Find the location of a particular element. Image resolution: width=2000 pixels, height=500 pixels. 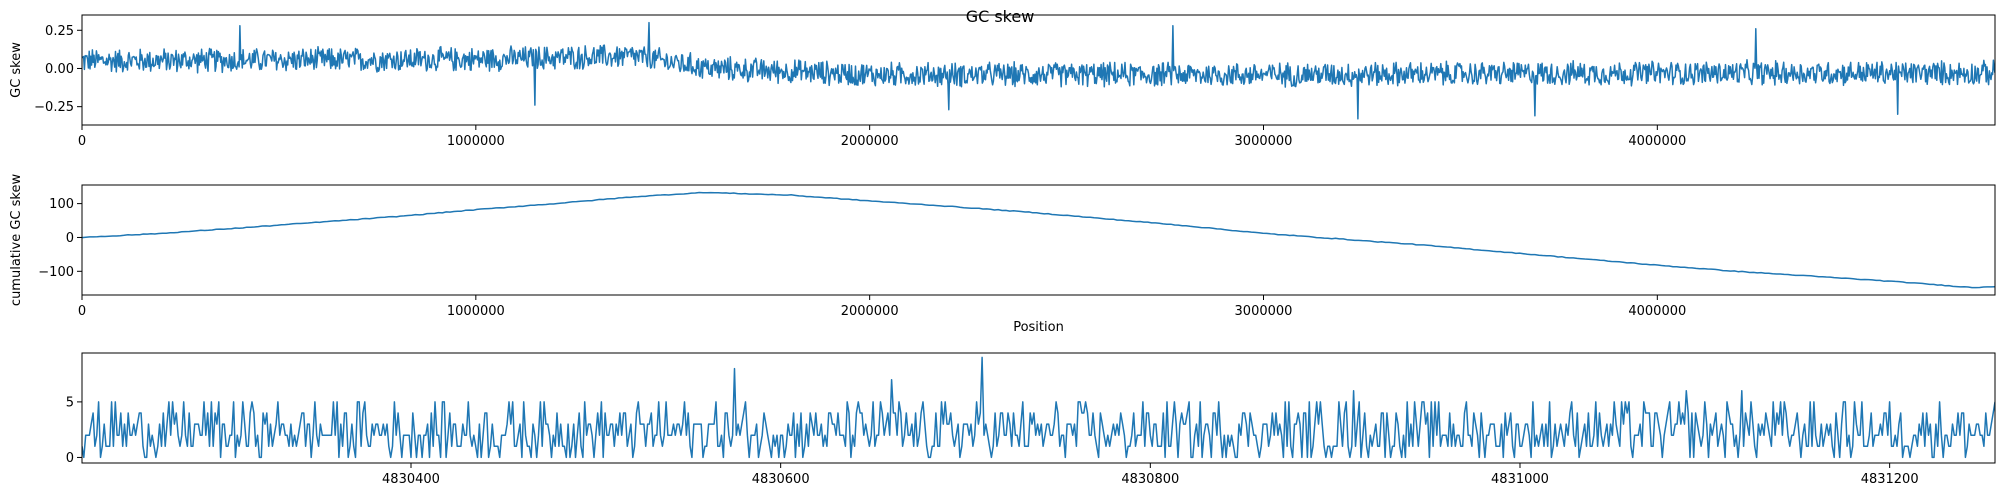

x-tick-label: 4831200 is located at coordinates (1890, 479).